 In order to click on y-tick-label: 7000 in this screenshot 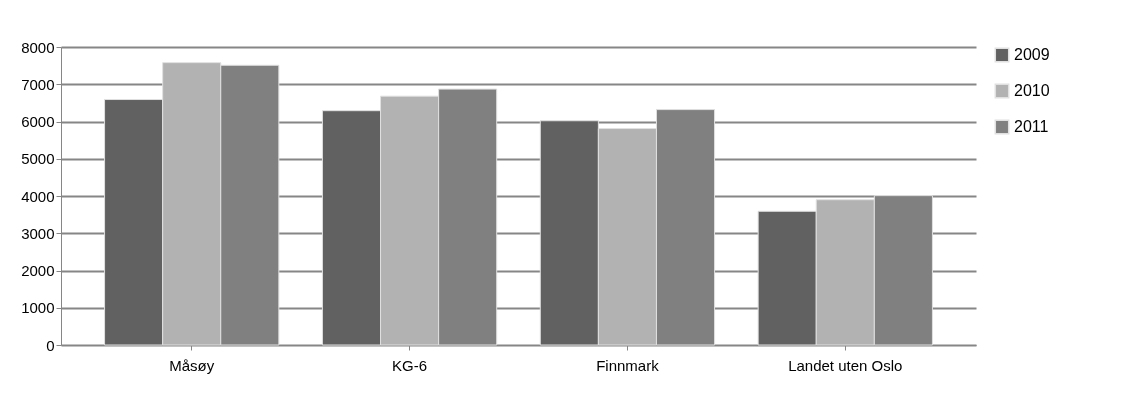, I will do `click(38, 84)`.